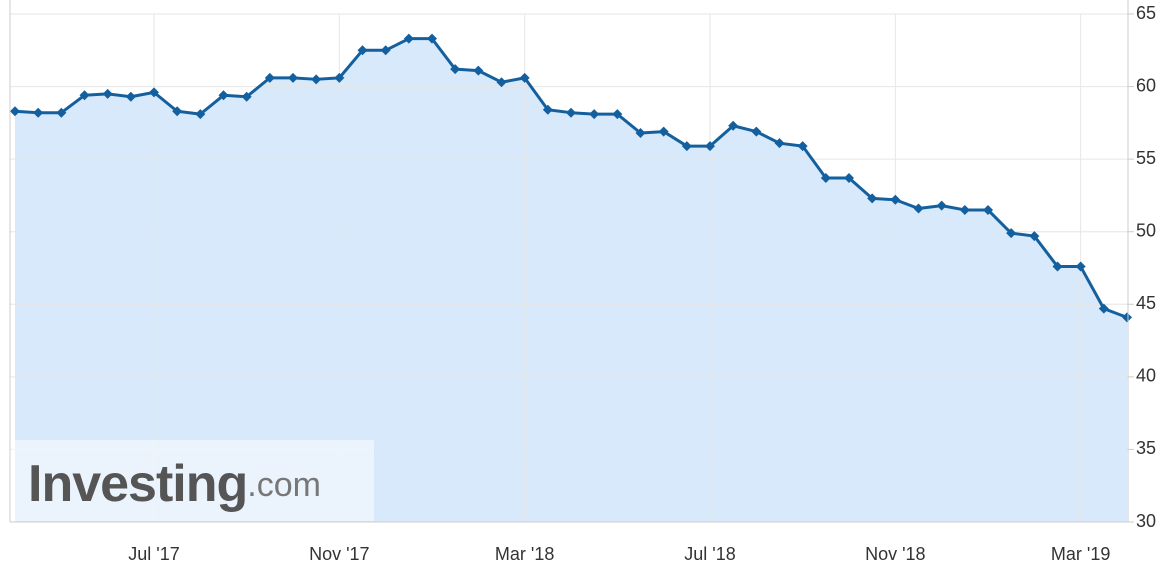 This screenshot has height=572, width=1174. Describe the element at coordinates (339, 554) in the screenshot. I see `x-tick-label: Nov '17` at that location.